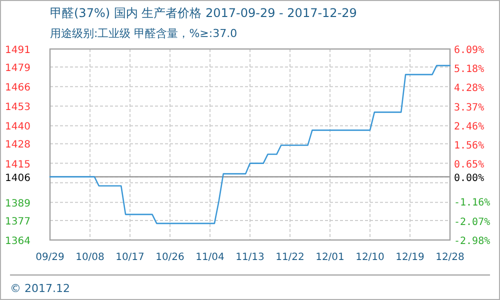 This screenshot has height=300, width=500. What do you see at coordinates (17, 145) in the screenshot?
I see `y-tick-label: 1428` at bounding box center [17, 145].